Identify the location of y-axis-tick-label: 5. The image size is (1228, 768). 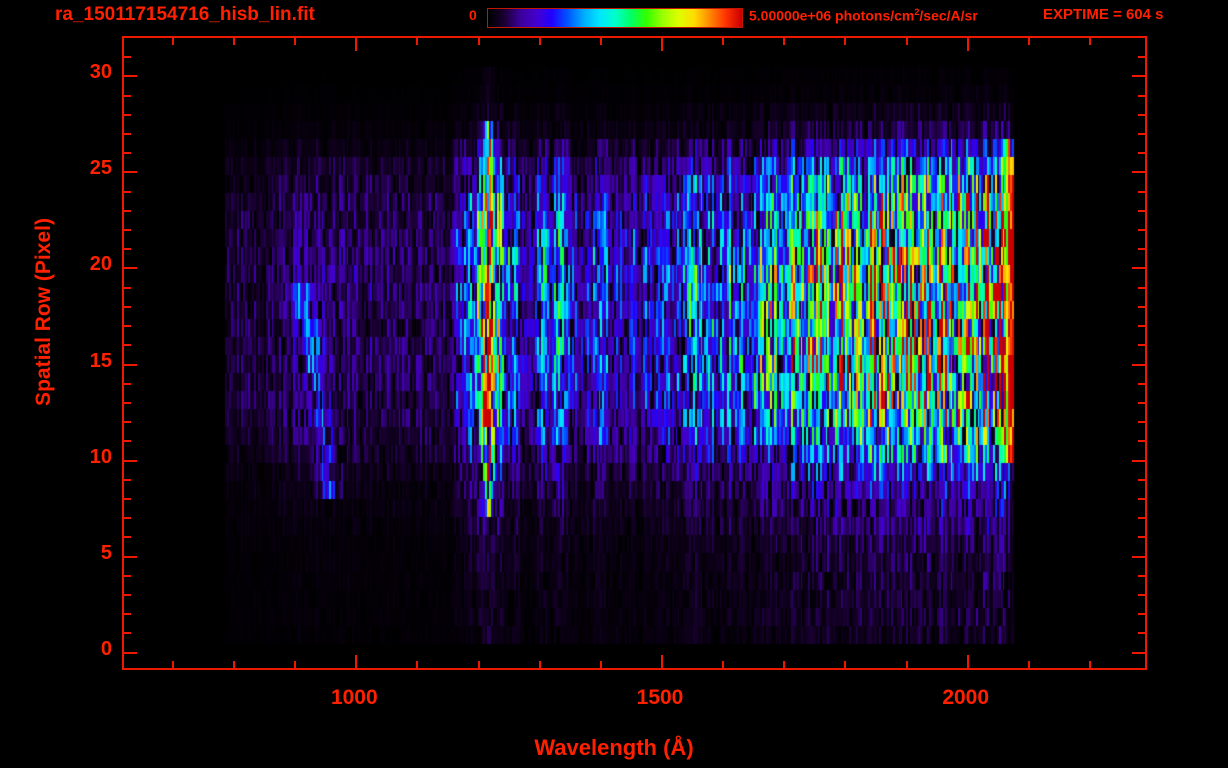
(106, 552).